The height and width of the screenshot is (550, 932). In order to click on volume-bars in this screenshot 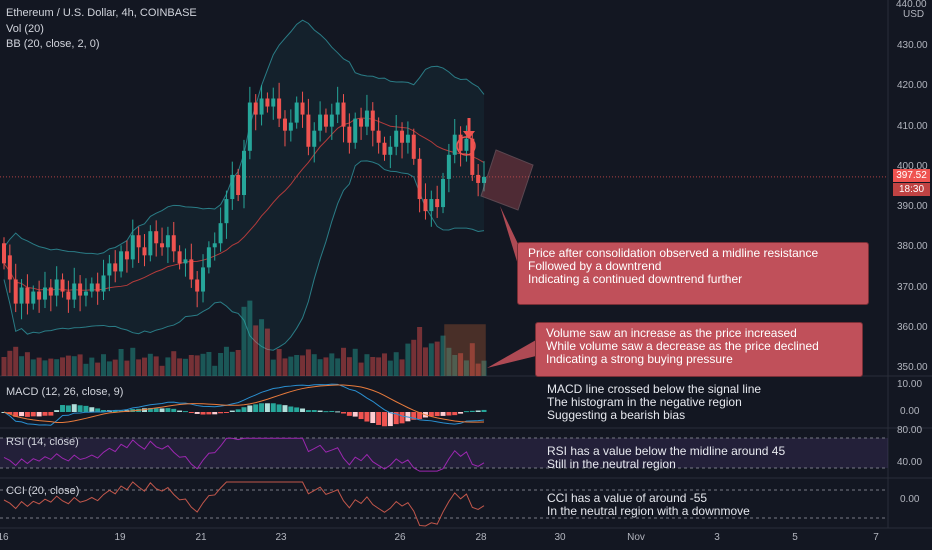, I will do `click(244, 338)`.